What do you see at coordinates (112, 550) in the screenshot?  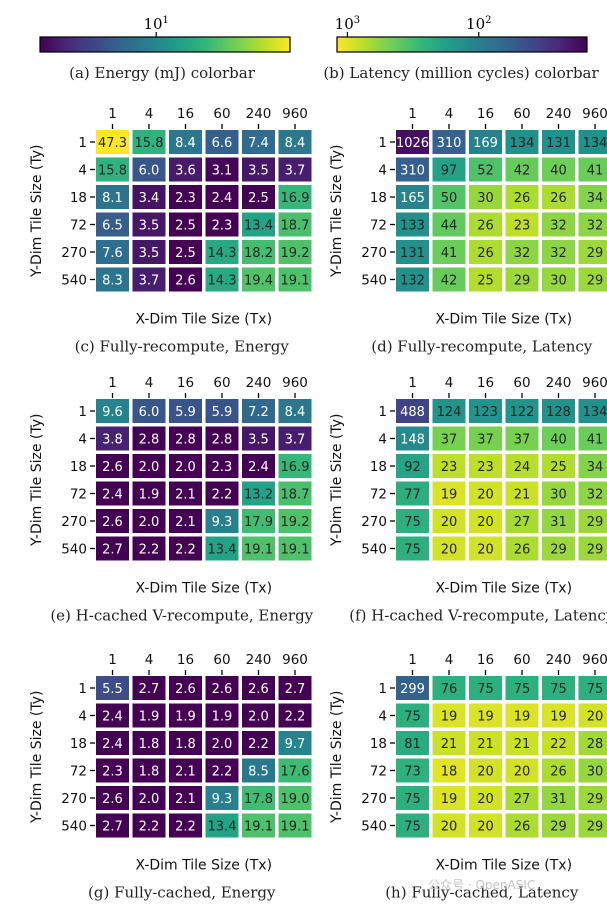 I see `heatmap-cell-label: 2.7` at bounding box center [112, 550].